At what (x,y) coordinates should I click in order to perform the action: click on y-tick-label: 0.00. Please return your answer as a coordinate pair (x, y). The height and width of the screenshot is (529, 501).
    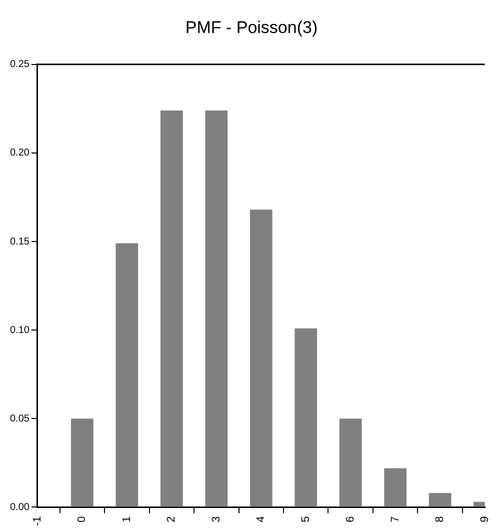
    Looking at the image, I should click on (20, 507).